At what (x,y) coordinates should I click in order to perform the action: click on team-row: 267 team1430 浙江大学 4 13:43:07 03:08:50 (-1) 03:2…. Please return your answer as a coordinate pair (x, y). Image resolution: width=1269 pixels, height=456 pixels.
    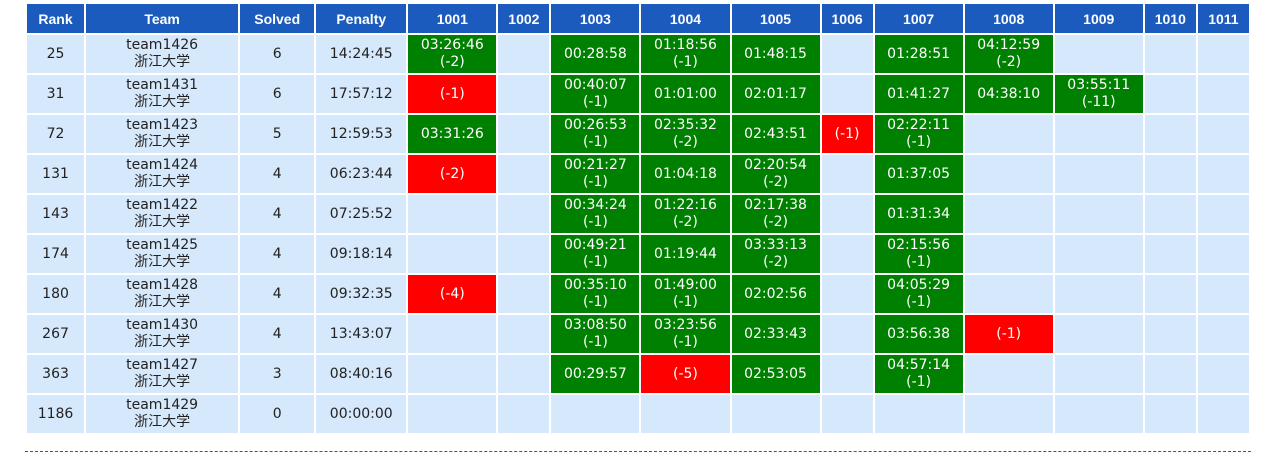
    Looking at the image, I should click on (638, 334).